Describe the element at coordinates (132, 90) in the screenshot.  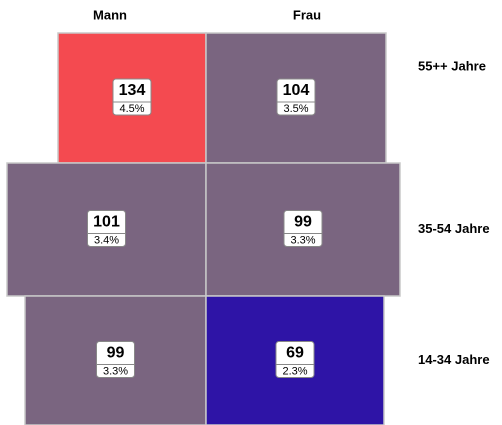
I see `cell-value: 134` at that location.